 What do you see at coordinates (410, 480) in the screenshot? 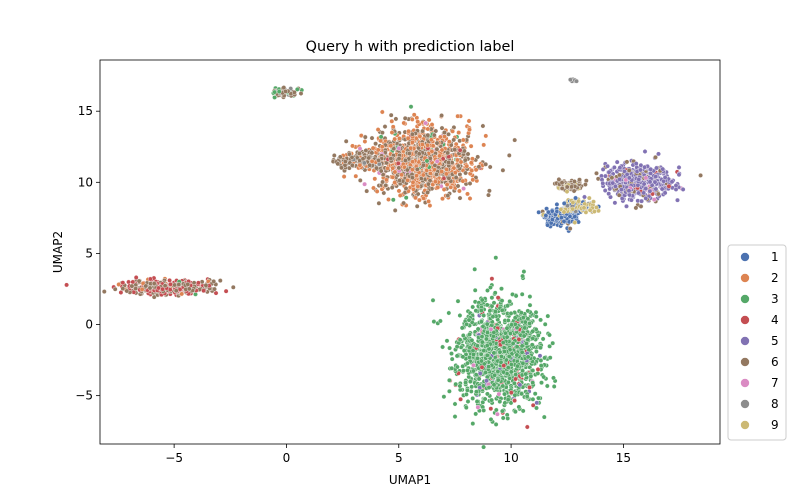
I see `x-axis-label: UMAP1` at bounding box center [410, 480].